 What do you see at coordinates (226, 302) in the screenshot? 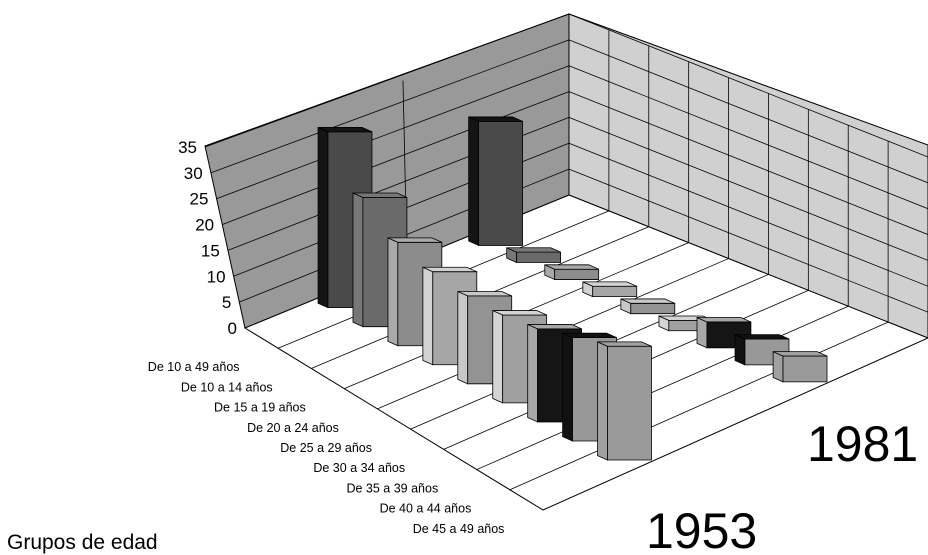
I see `y-tick-label: 5` at bounding box center [226, 302].